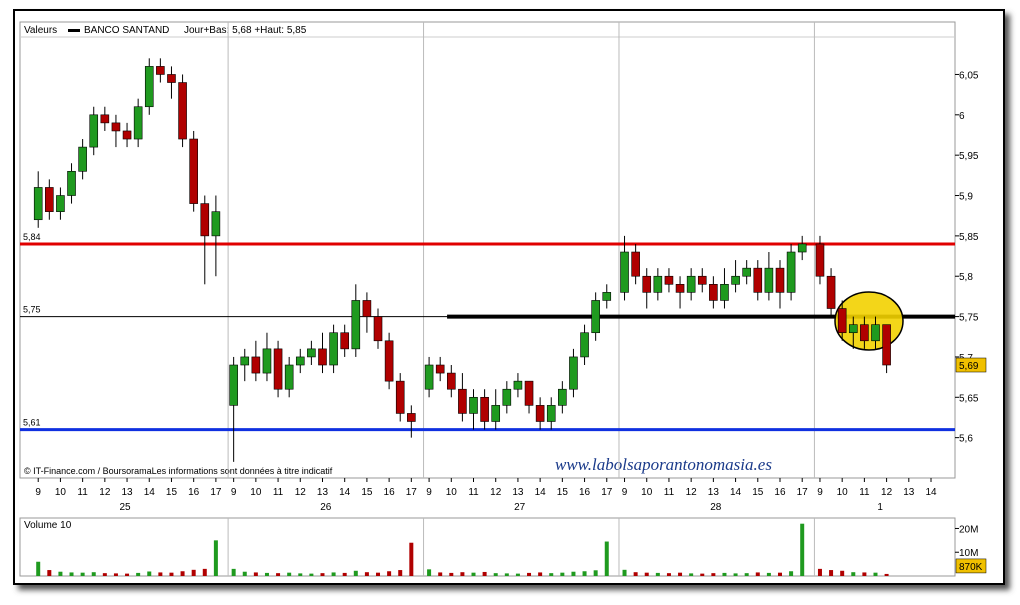 The height and width of the screenshot is (605, 1020). I want to click on level-label: 5,75, so click(32, 310).